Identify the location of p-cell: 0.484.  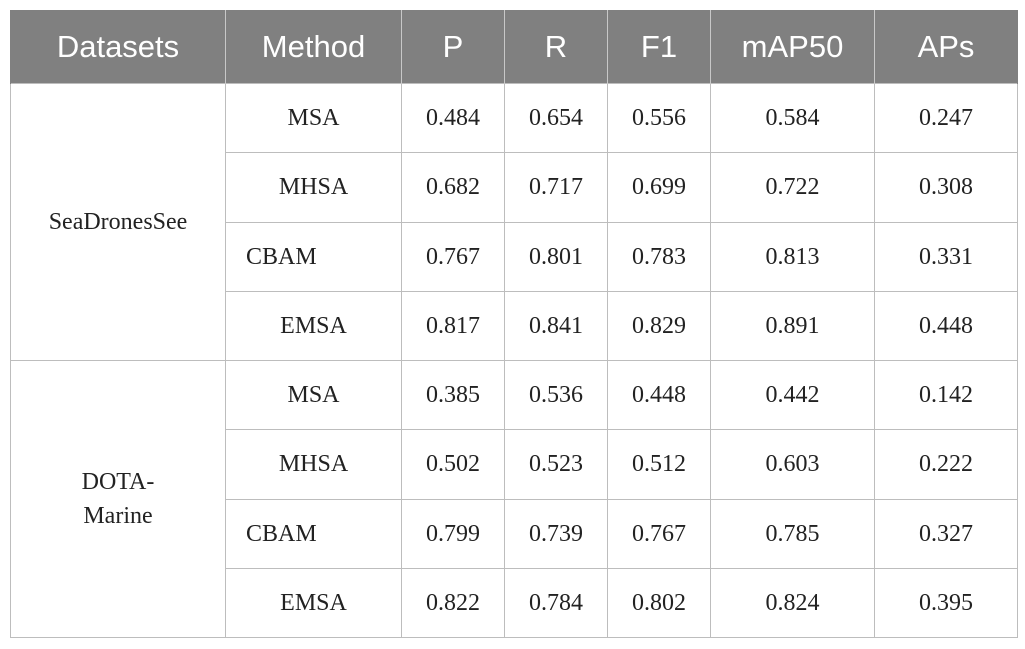
(453, 118).